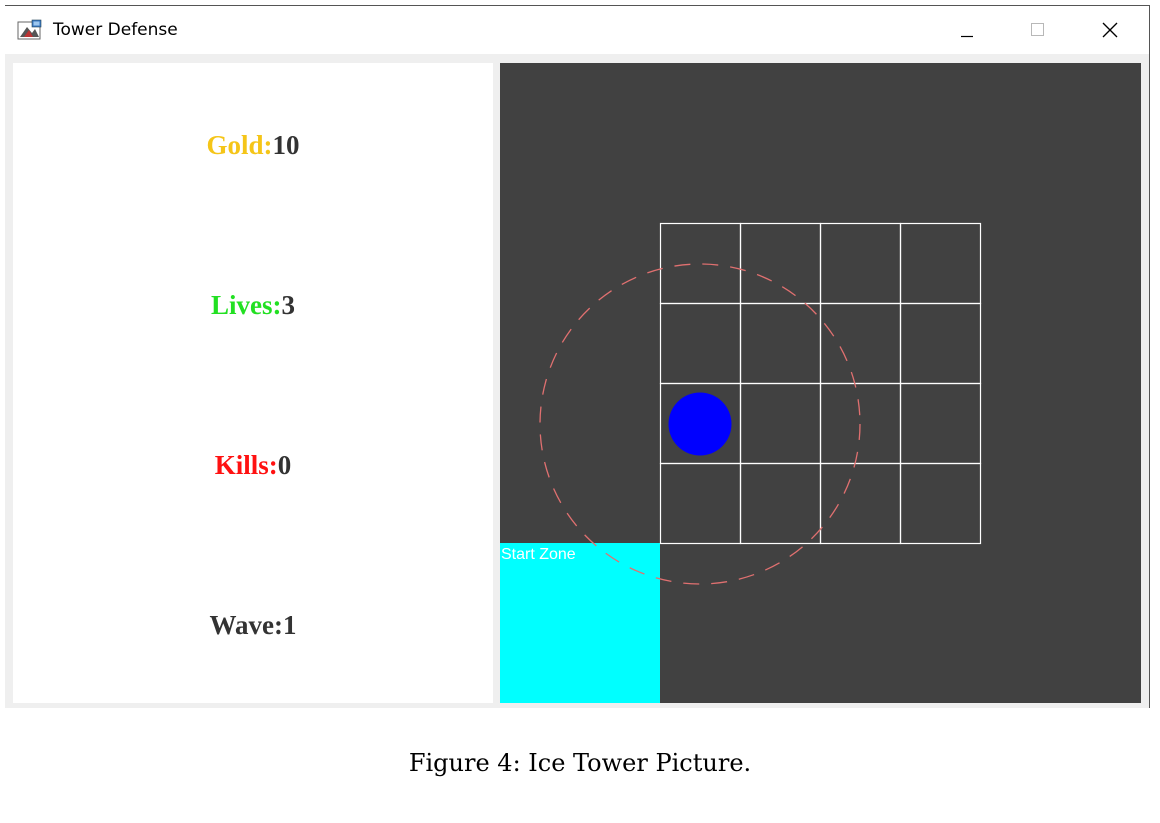  I want to click on gold-value: 10, so click(286, 145).